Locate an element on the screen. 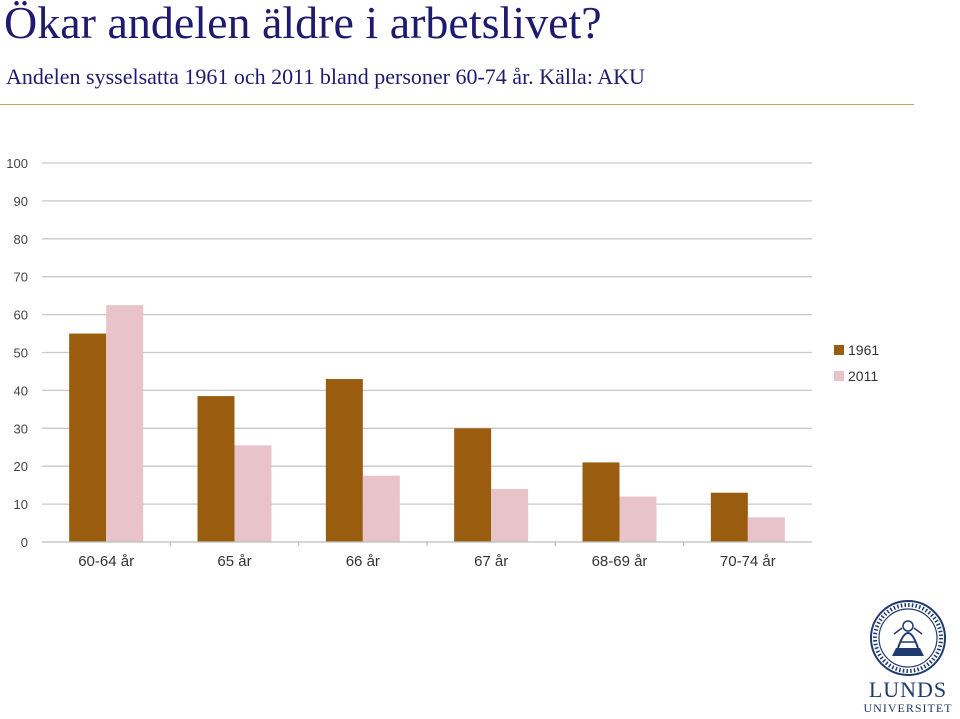  university-seal-icon is located at coordinates (908, 638).